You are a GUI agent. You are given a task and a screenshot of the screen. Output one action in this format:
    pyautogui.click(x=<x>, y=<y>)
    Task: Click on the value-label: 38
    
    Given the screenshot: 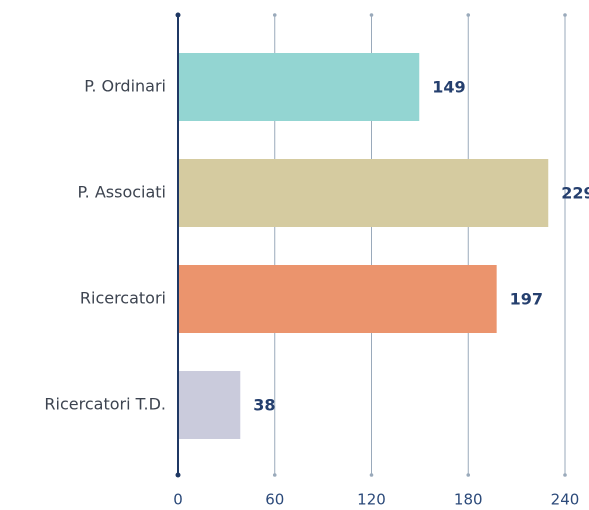 What is the action you would take?
    pyautogui.click(x=264, y=405)
    